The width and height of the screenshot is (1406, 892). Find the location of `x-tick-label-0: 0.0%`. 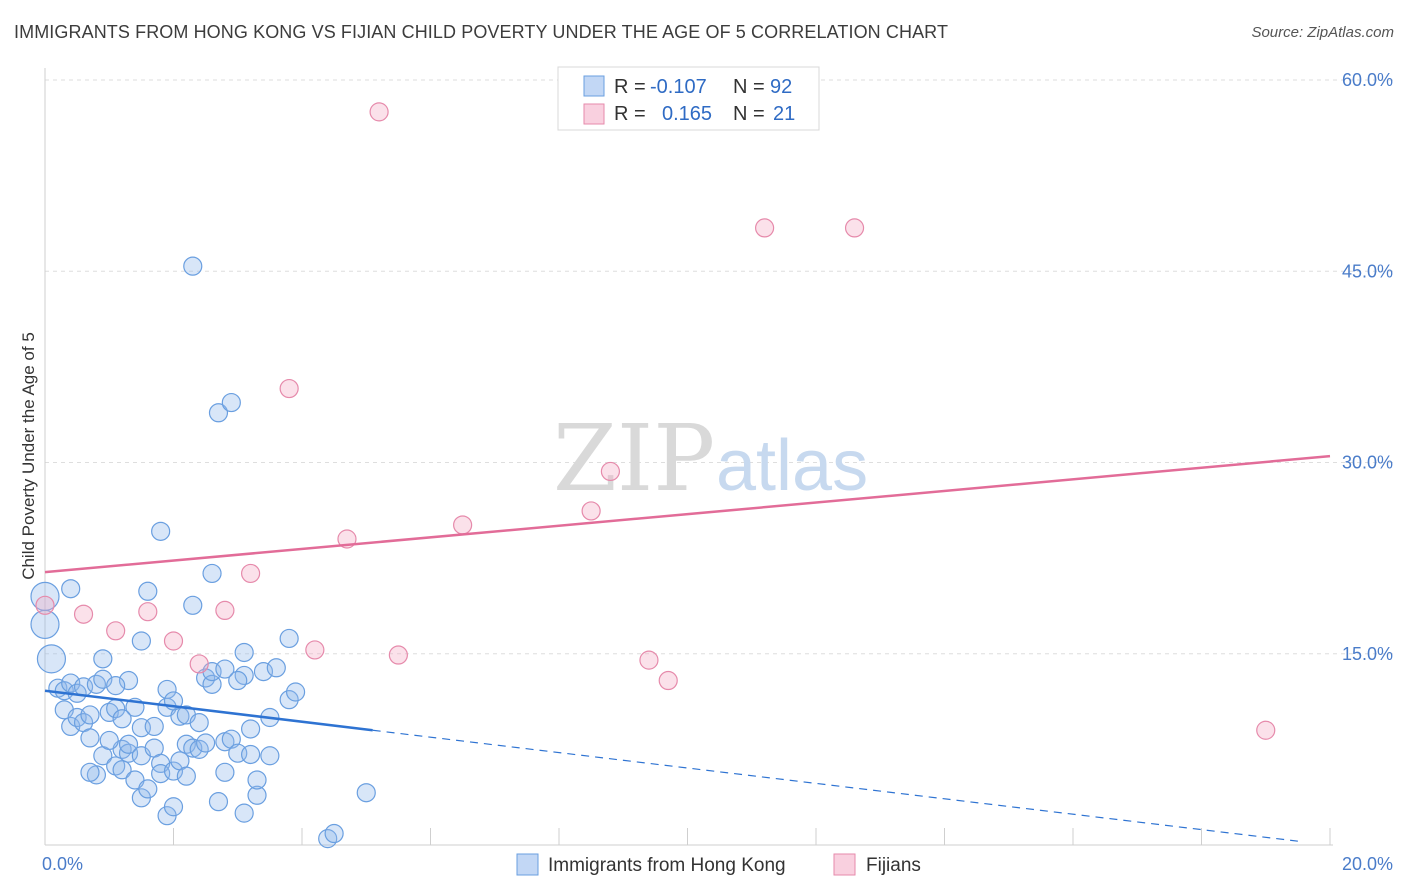

x-tick-label-0: 0.0% is located at coordinates (62, 864).